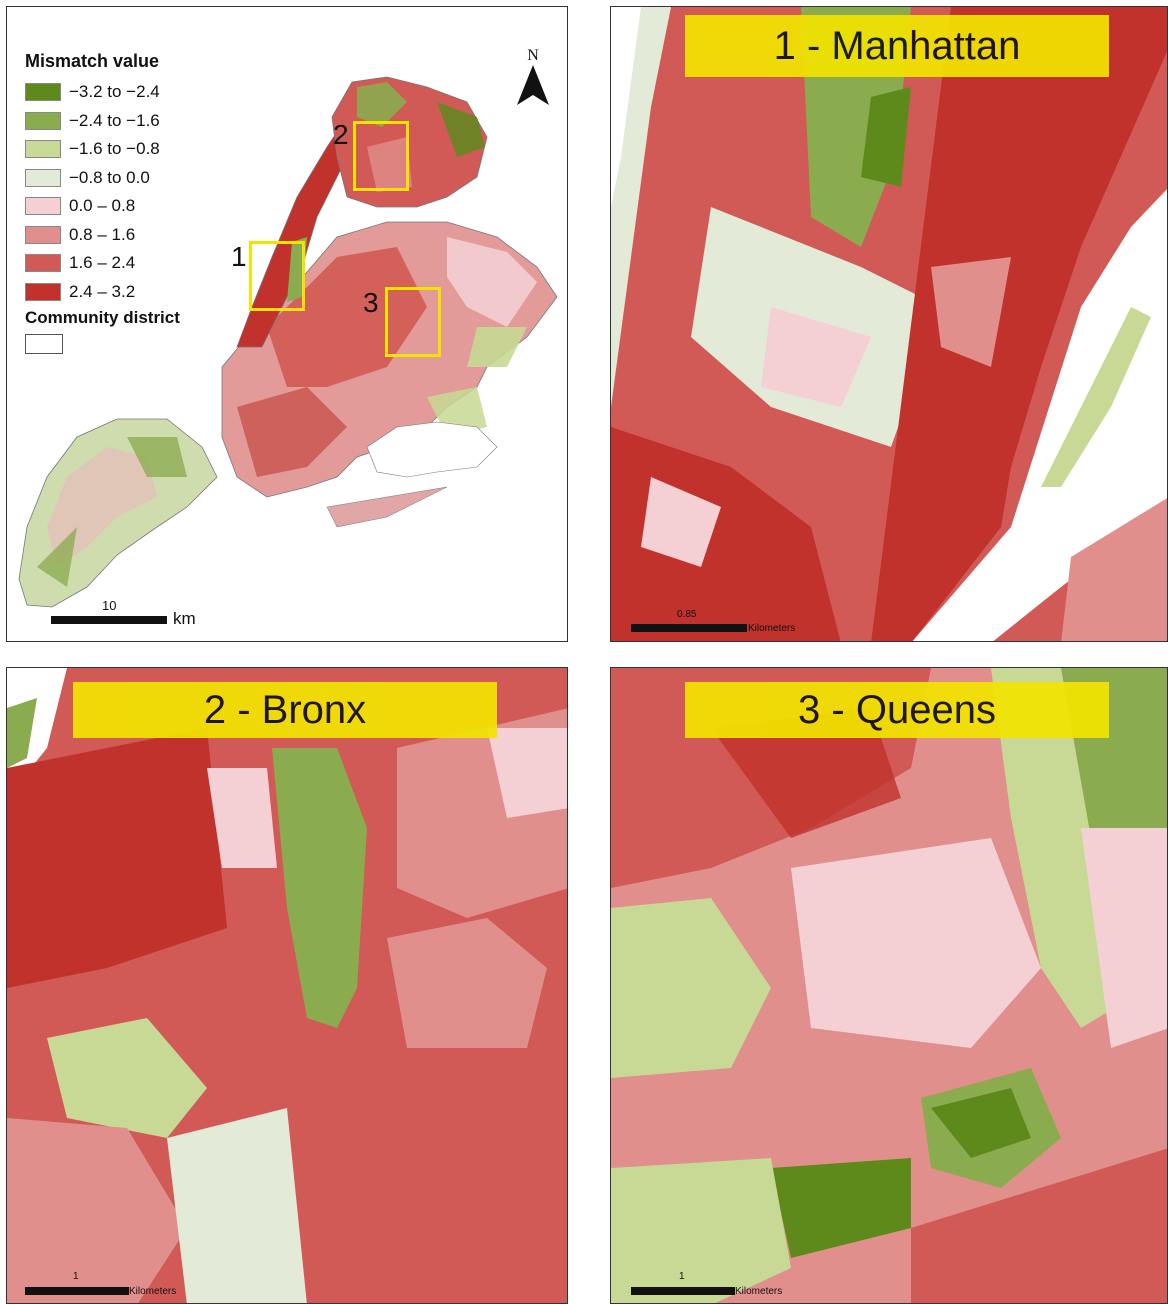 This screenshot has height=1304, width=1168. Describe the element at coordinates (687, 614) in the screenshot. I see `manhattan-scale-value: 0.85` at that location.